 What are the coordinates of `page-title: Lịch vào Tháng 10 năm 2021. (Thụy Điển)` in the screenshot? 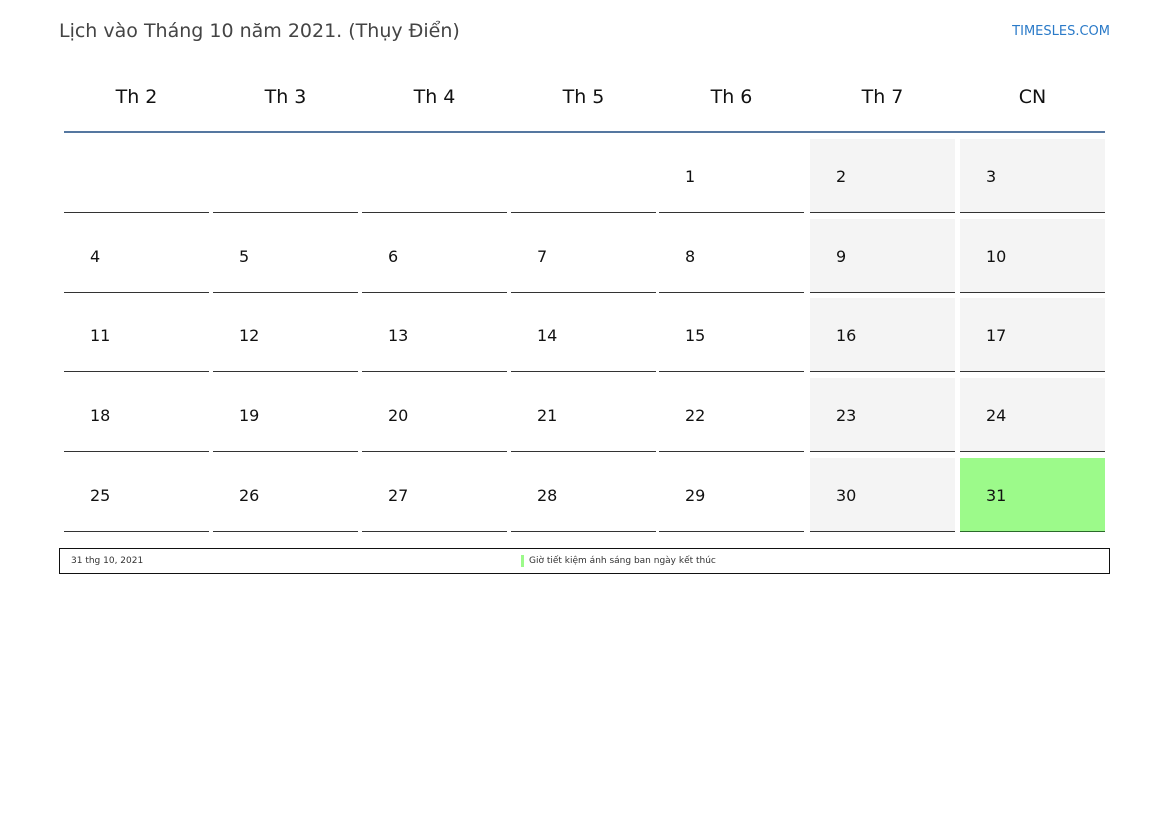 It's located at (259, 31).